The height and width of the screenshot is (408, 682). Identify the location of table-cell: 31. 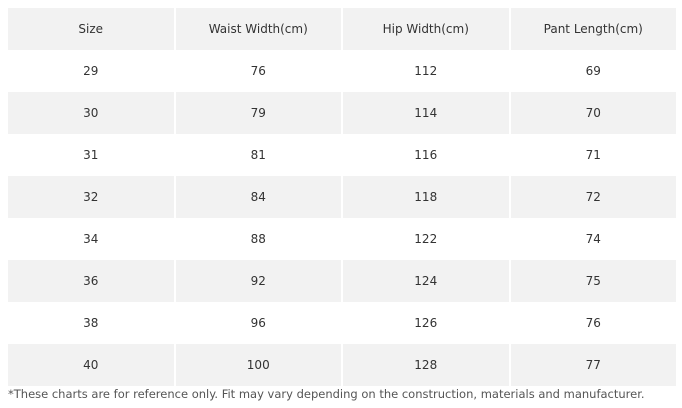
(91, 155).